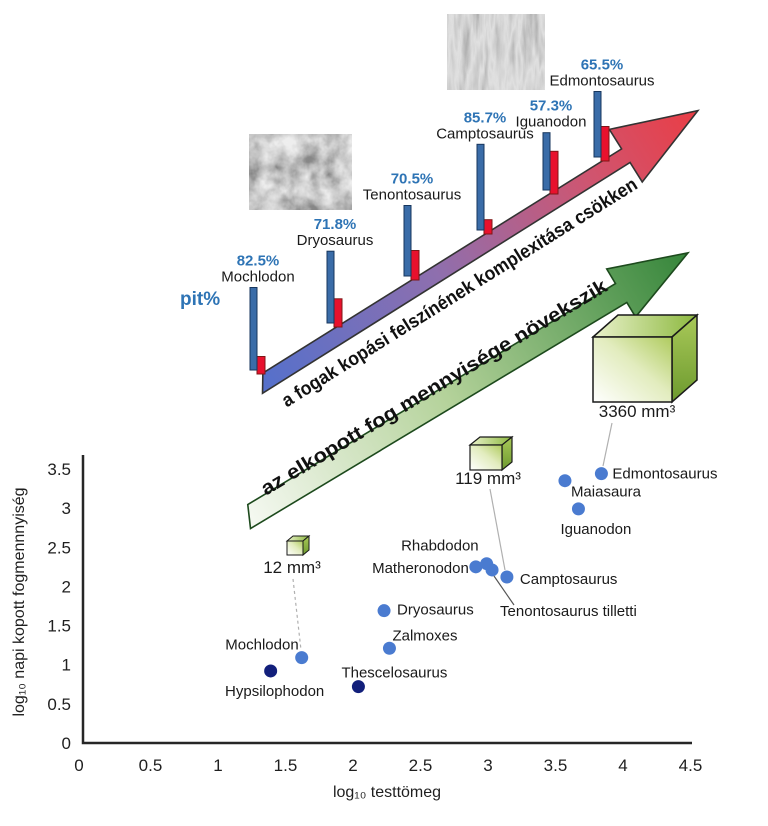 The image size is (768, 826). I want to click on pit-bar-blue-Mochlodon, so click(253, 329).